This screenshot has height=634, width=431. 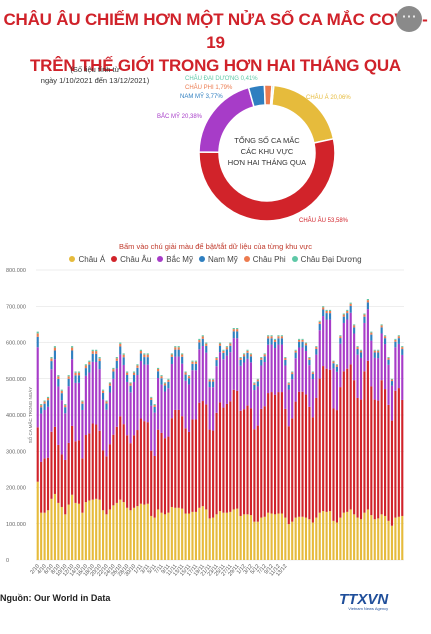 I want to click on legend-item-europe: Châu Âu, so click(x=131, y=259).